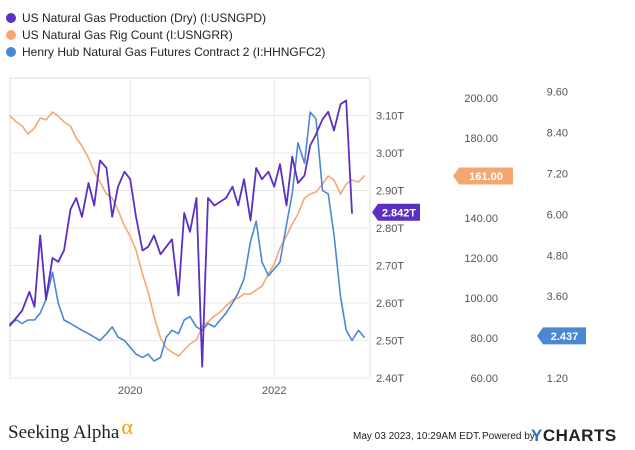  I want to click on henry-hub-tick-label: 7.20, so click(557, 174).